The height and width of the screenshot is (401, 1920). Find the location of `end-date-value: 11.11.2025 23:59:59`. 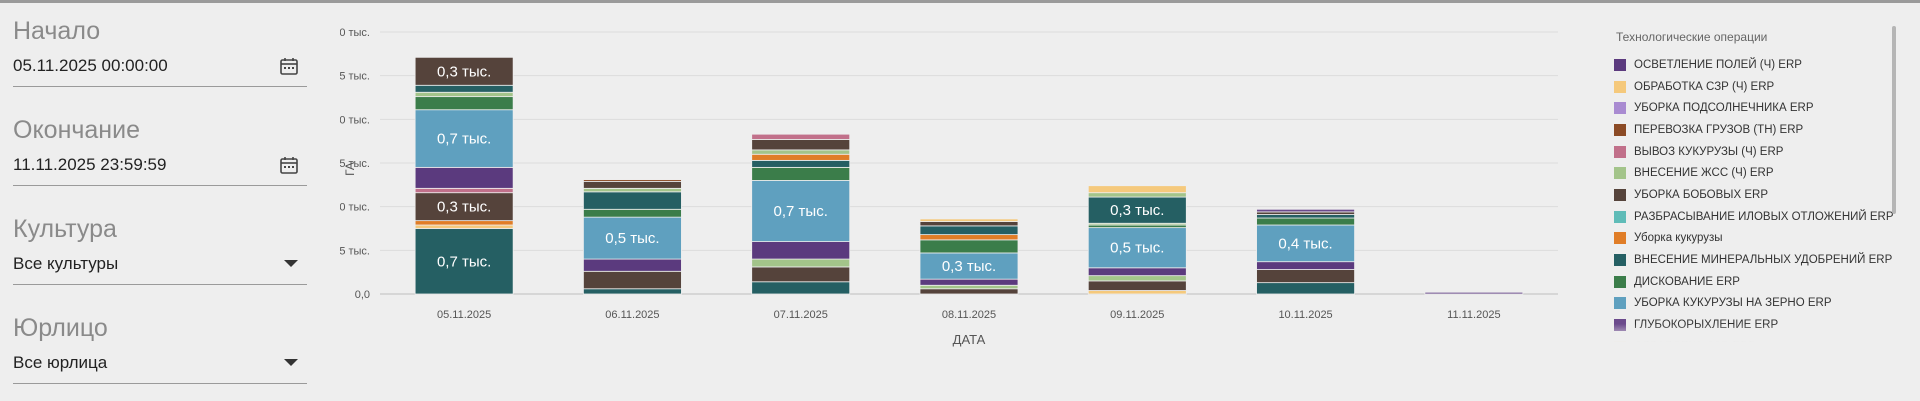

end-date-value: 11.11.2025 23:59:59 is located at coordinates (90, 164).